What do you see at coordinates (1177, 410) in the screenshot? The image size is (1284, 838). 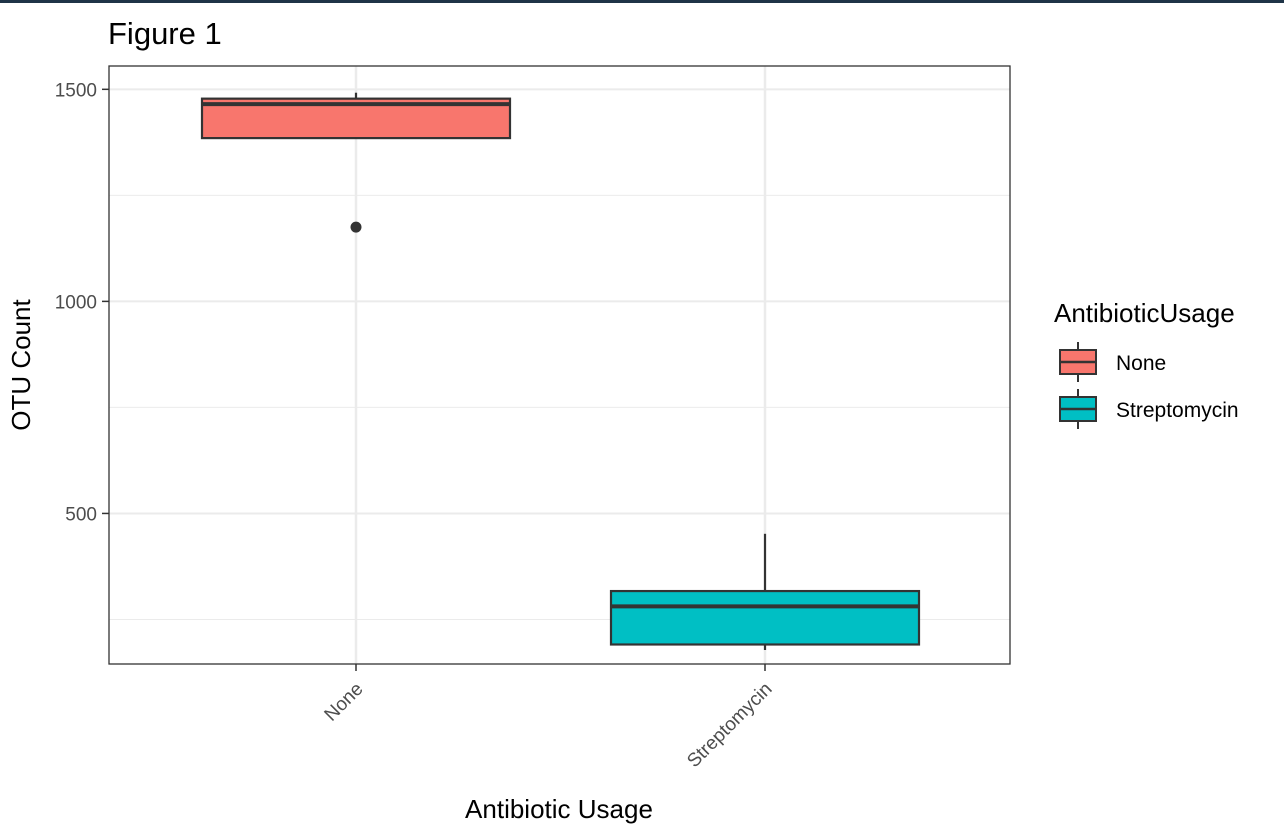 I see `legend-label: Streptomycin` at bounding box center [1177, 410].